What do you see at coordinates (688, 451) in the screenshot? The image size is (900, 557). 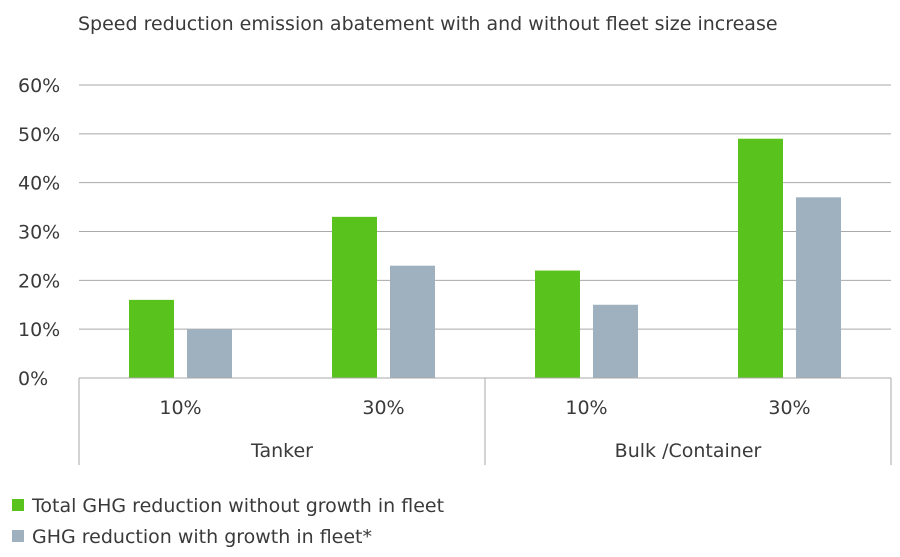 I see `group-label: Bulk /Container` at bounding box center [688, 451].